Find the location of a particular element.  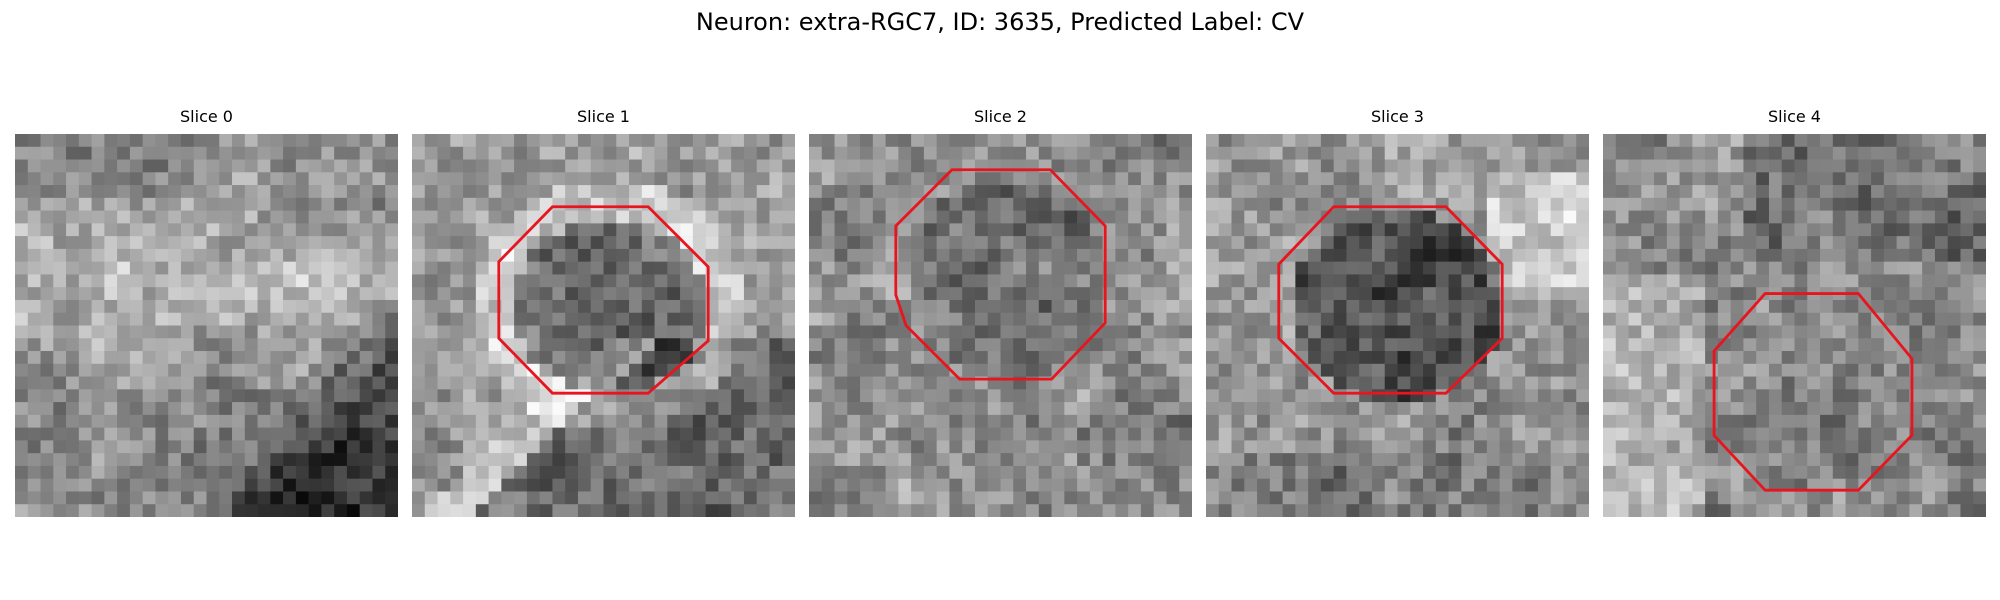

panel-title: Slice 1 is located at coordinates (603, 116).